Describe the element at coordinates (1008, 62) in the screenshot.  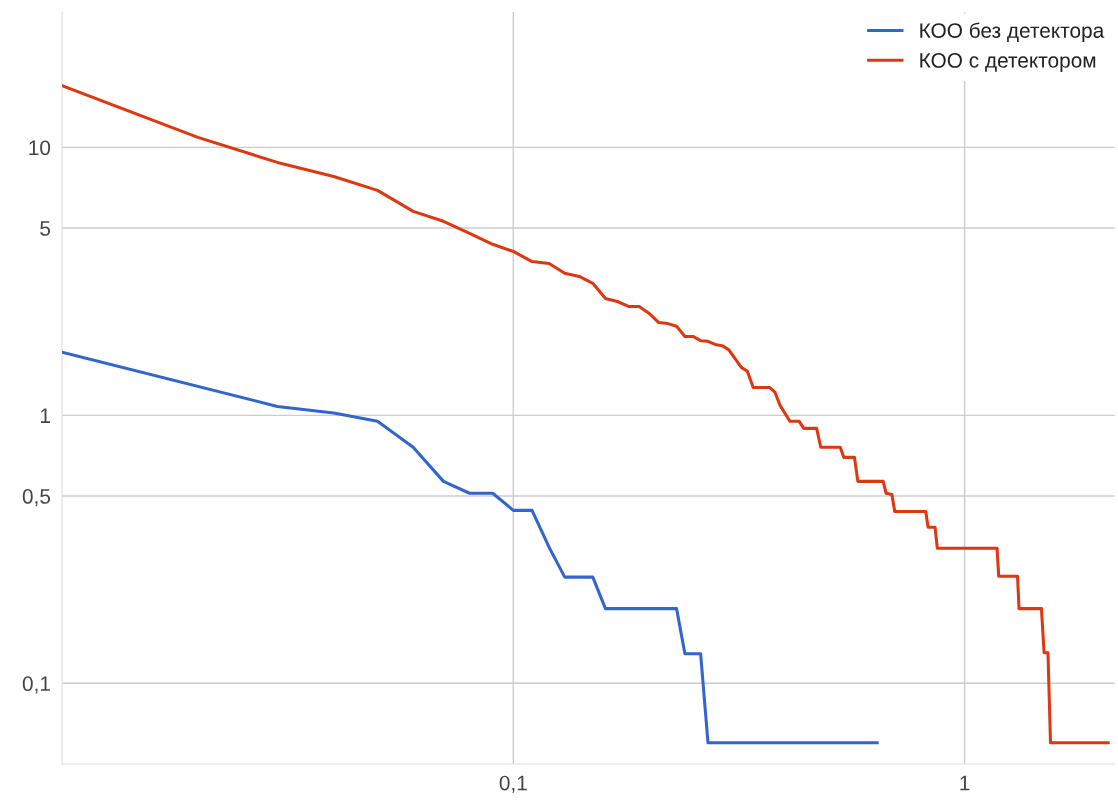
I see `legend-label: КОО с детектором` at that location.